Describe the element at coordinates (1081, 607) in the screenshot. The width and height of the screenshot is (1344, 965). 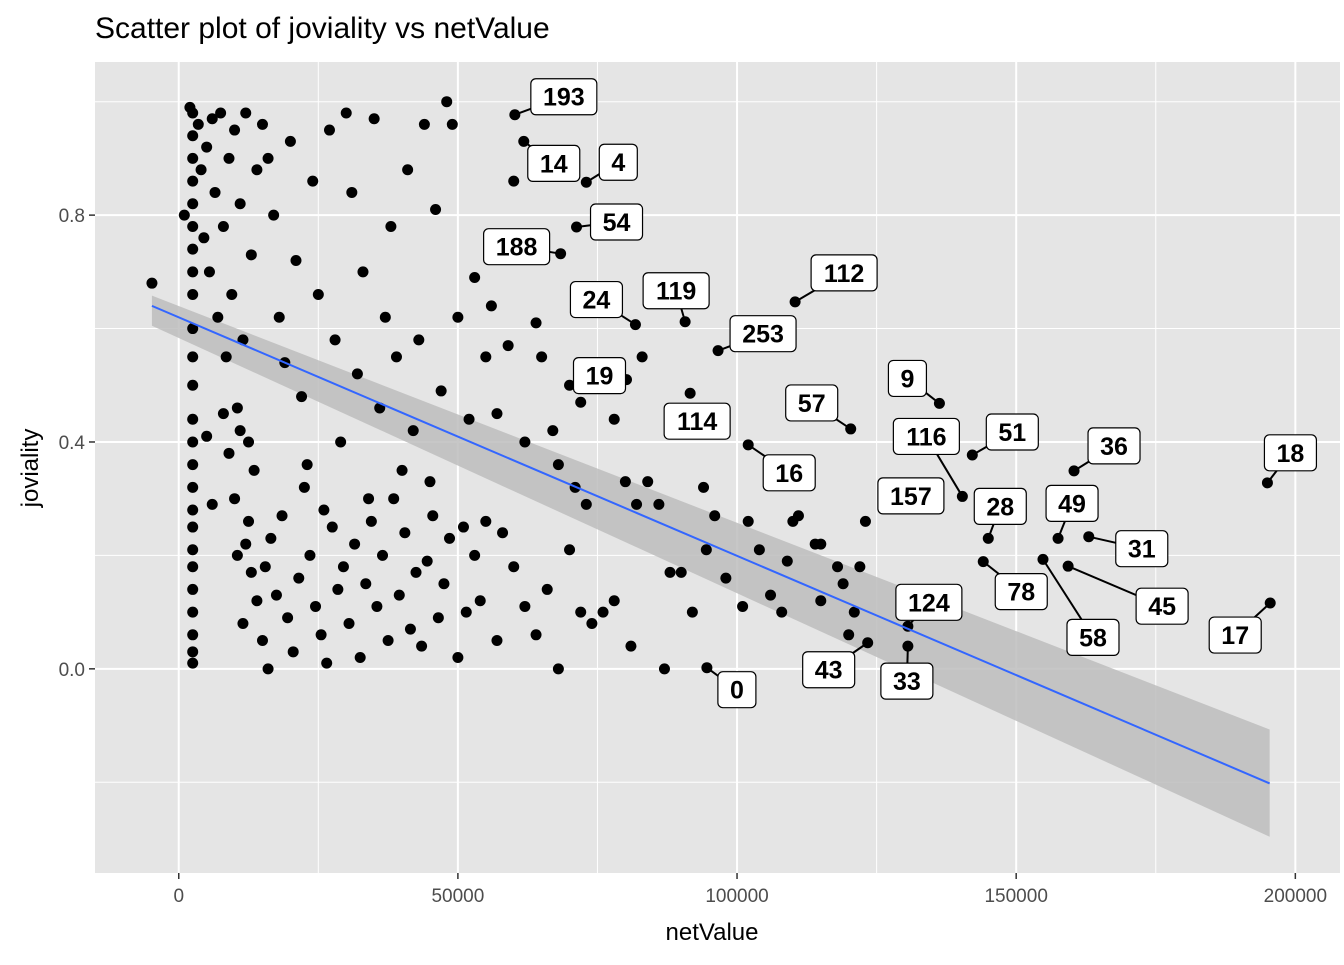
I see `point-label: 58` at that location.